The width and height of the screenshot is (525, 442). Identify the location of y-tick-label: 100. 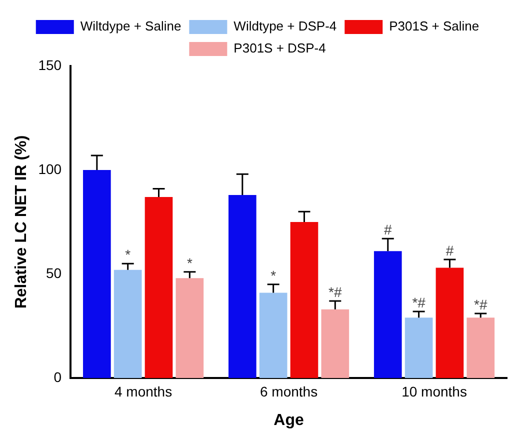
(50, 168).